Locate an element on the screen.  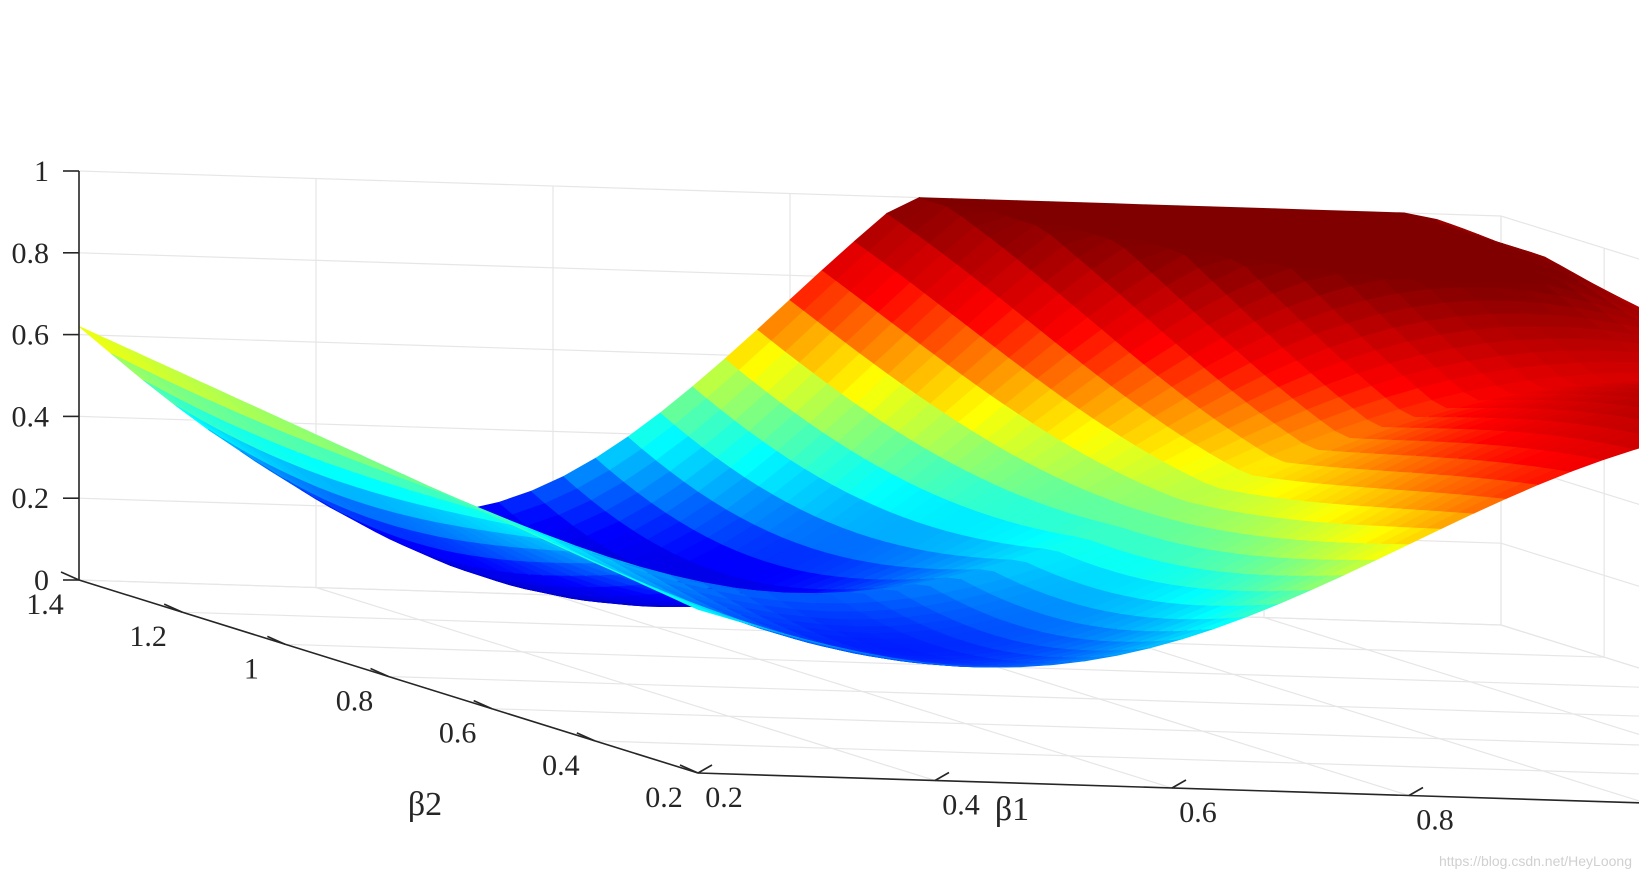
x-tick-label: 0.4 is located at coordinates (961, 805).